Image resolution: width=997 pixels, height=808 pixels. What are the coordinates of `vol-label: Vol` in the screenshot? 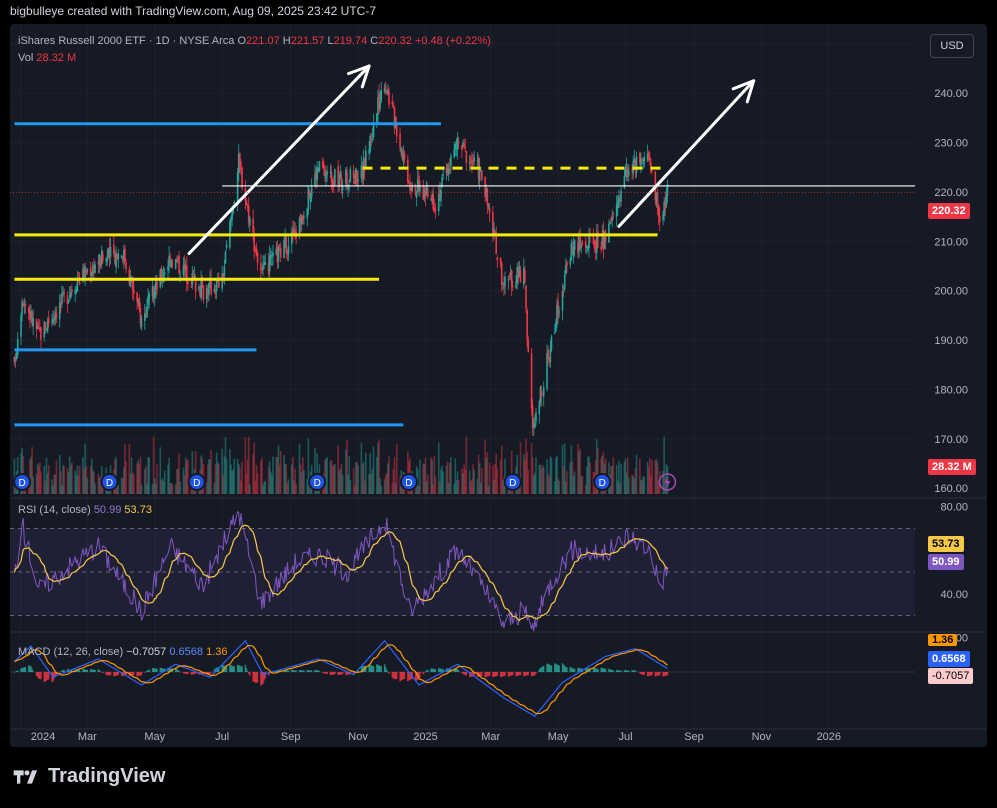 It's located at (26, 58).